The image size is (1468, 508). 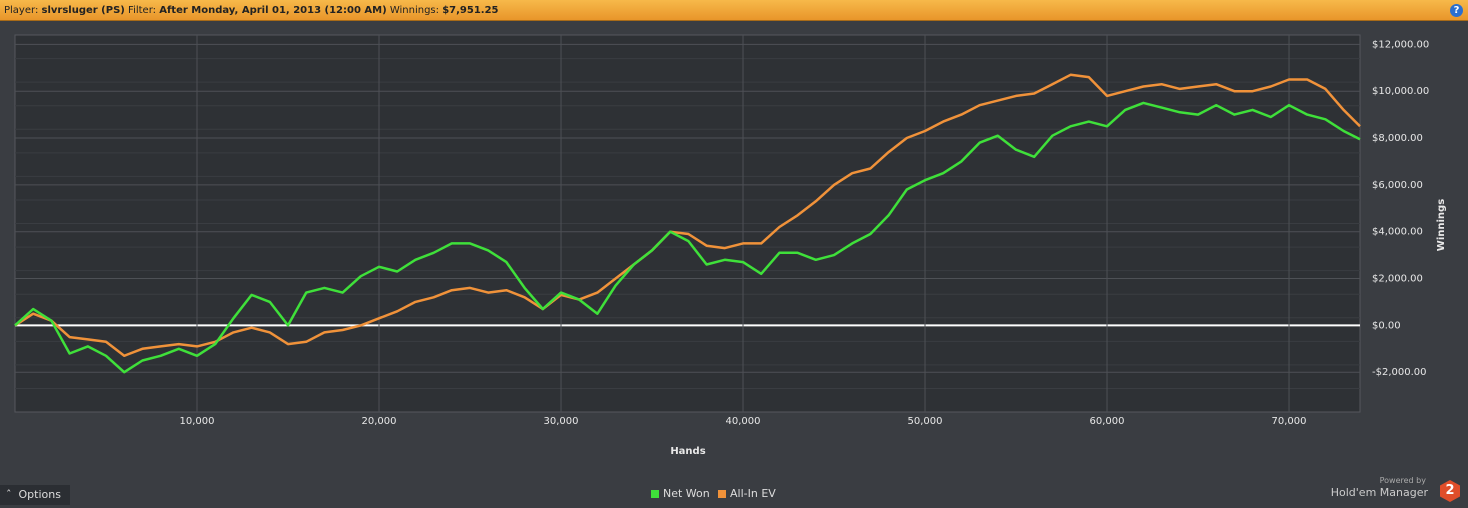 What do you see at coordinates (1289, 421) in the screenshot?
I see `x-tick-label: 70,000` at bounding box center [1289, 421].